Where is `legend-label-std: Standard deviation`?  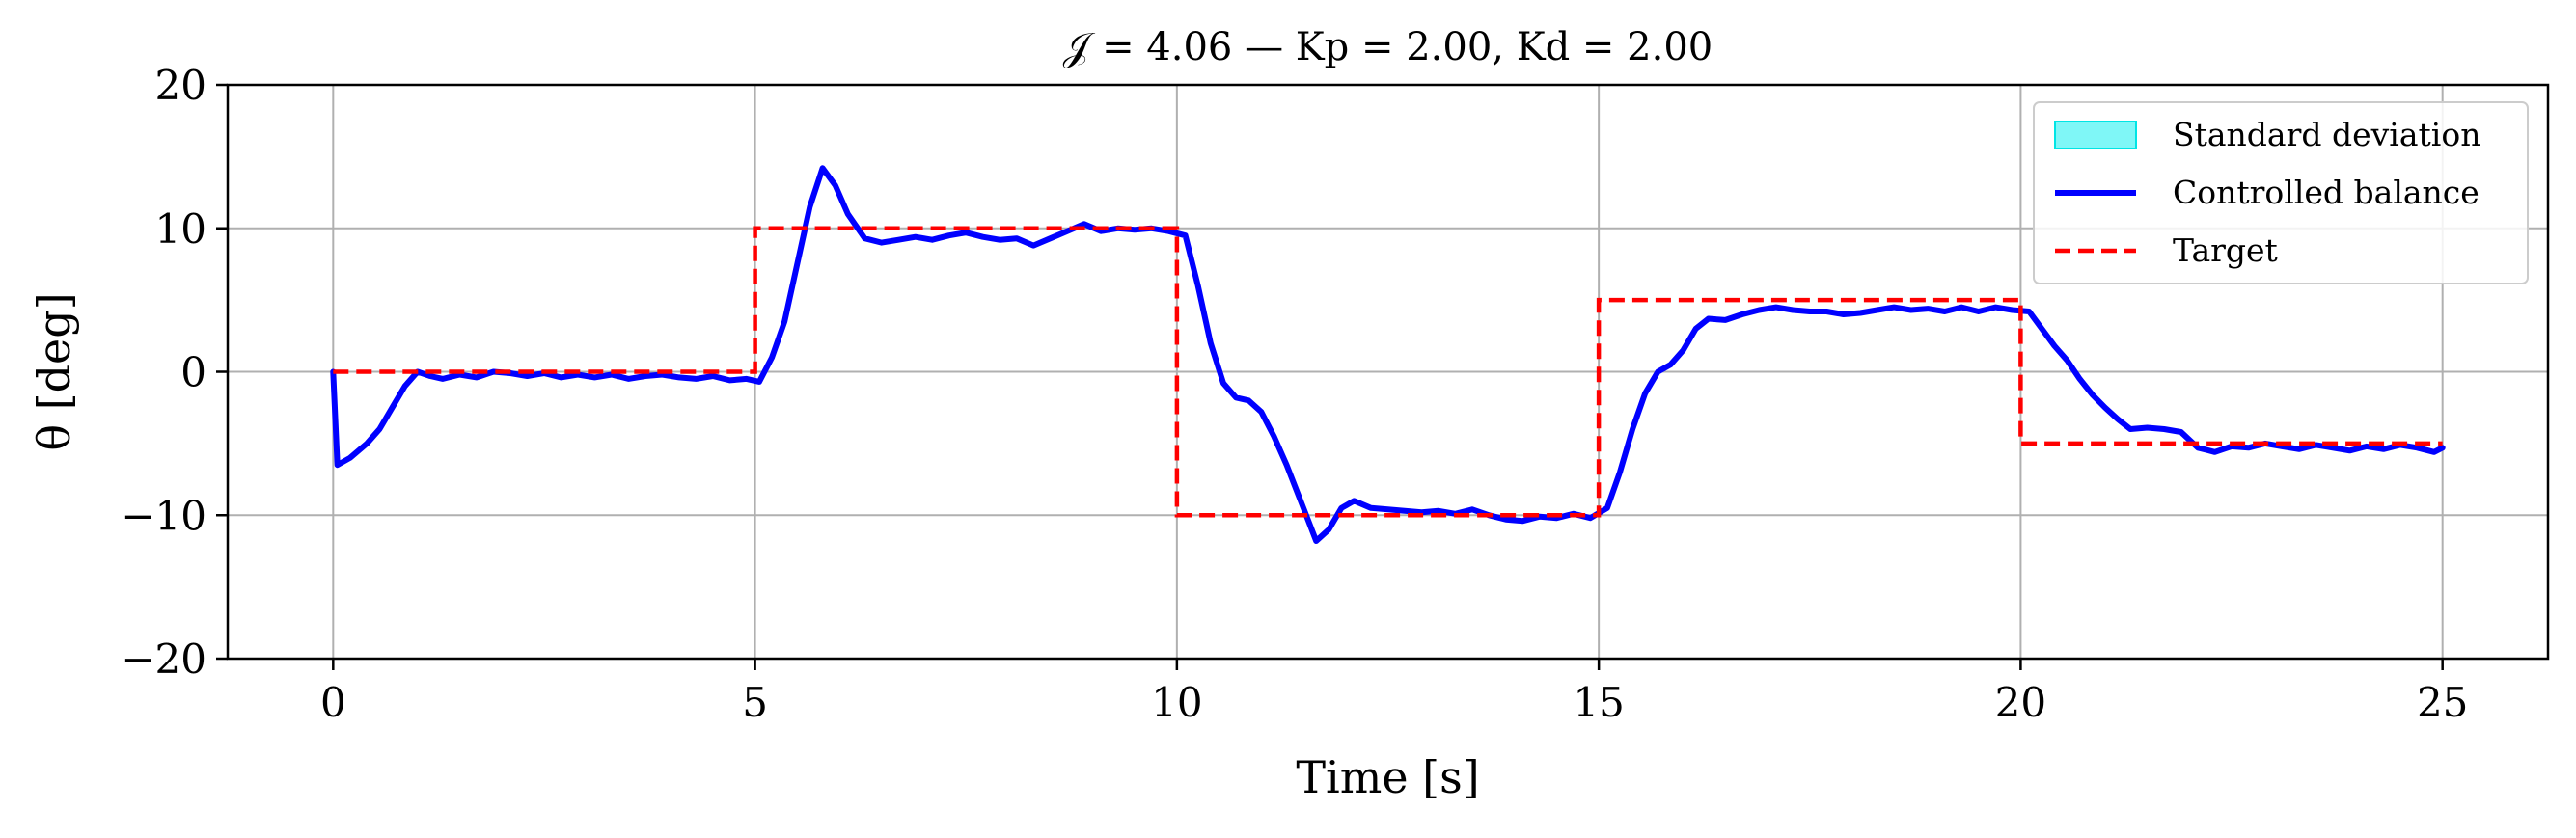
legend-label-std: Standard deviation is located at coordinates (2327, 134).